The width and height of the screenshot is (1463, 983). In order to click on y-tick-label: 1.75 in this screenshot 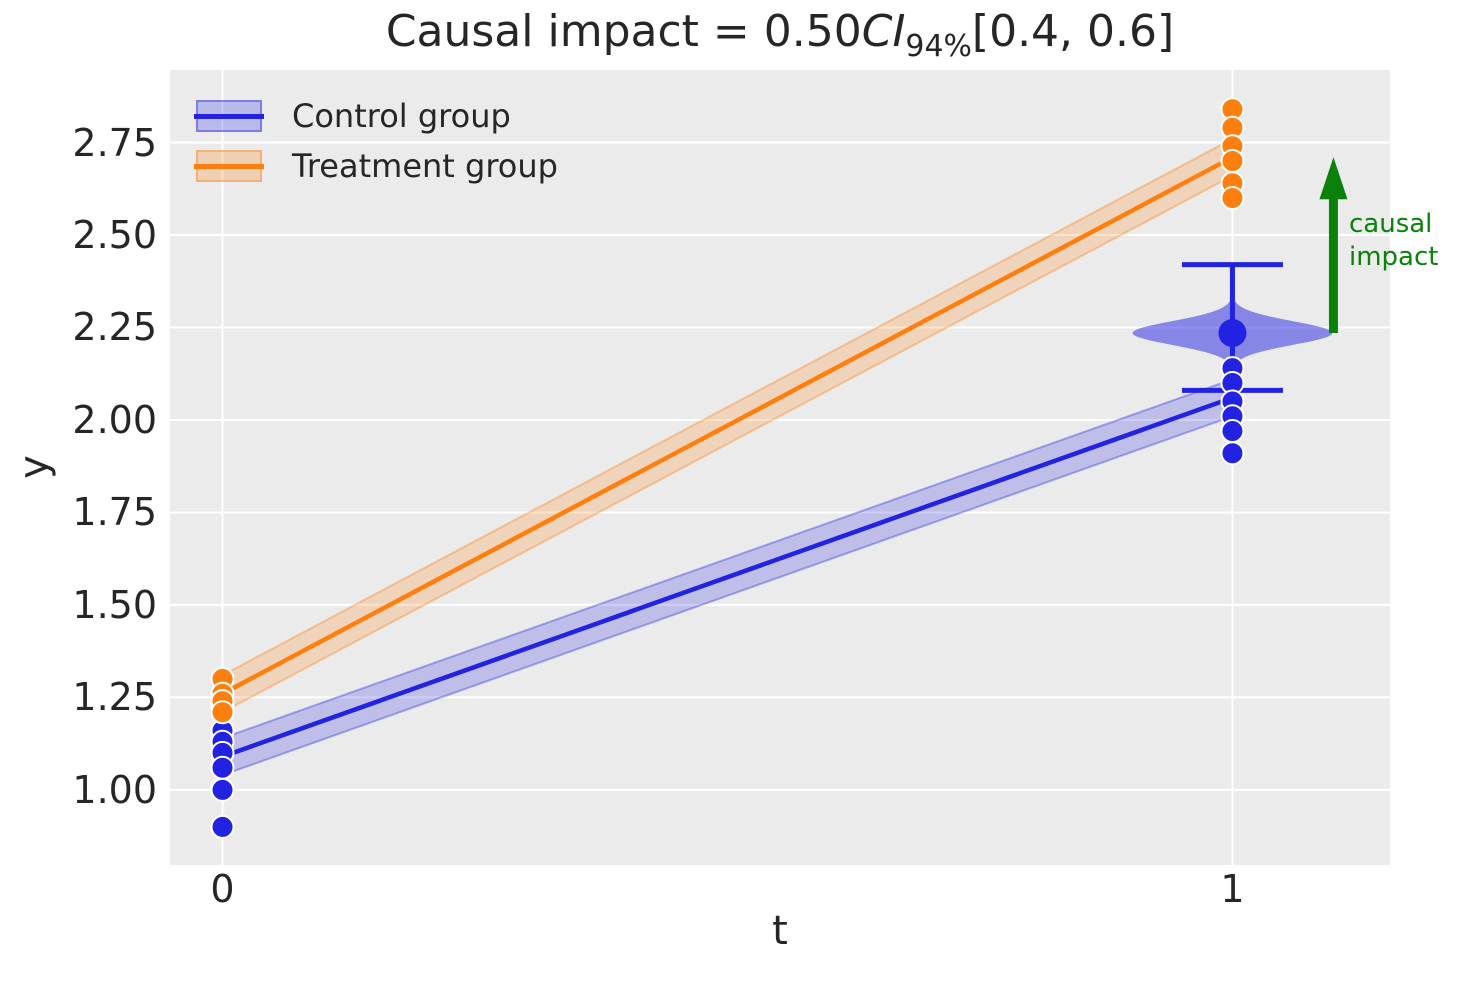, I will do `click(114, 512)`.